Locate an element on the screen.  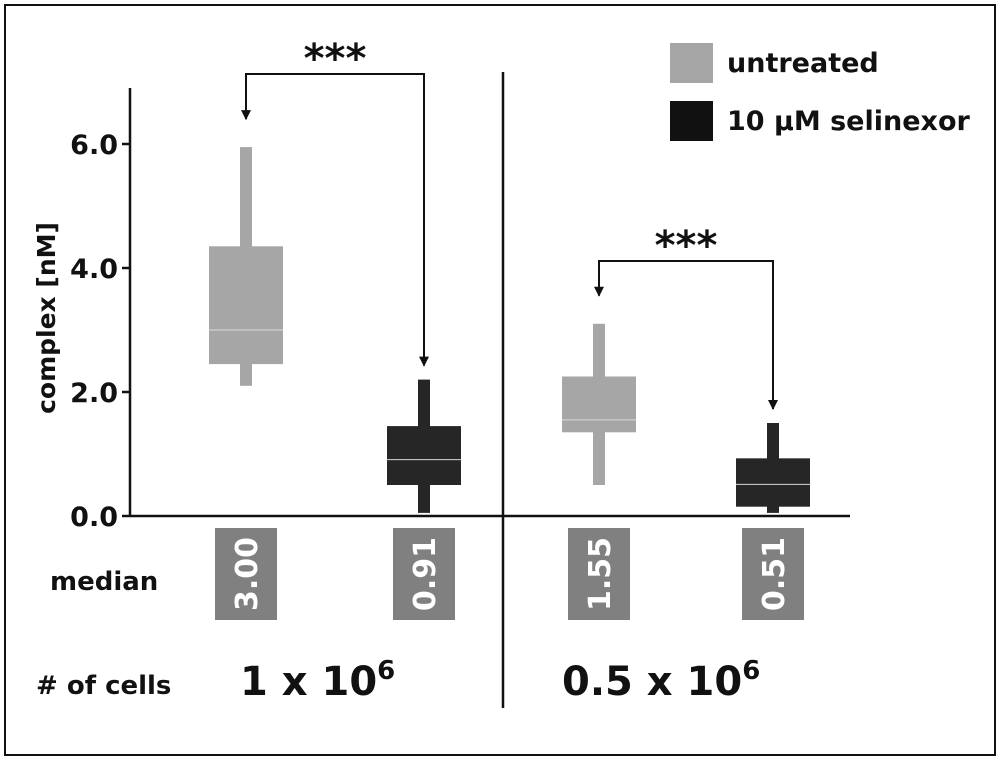
legend-swatch-untreated is located at coordinates (691, 63).